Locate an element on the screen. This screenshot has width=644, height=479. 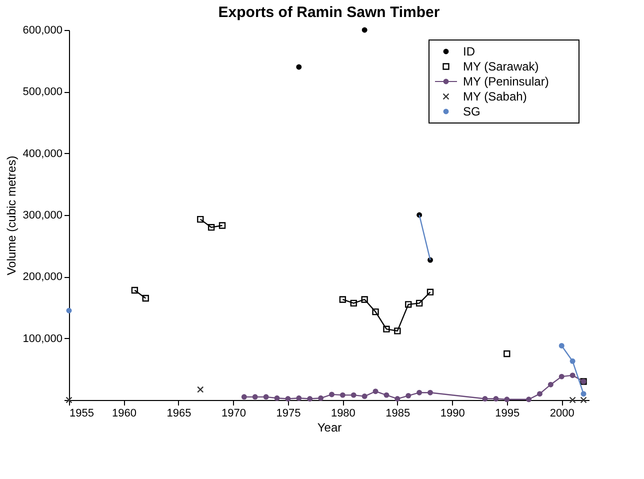
x-tick-label: 1995 is located at coordinates (507, 414).